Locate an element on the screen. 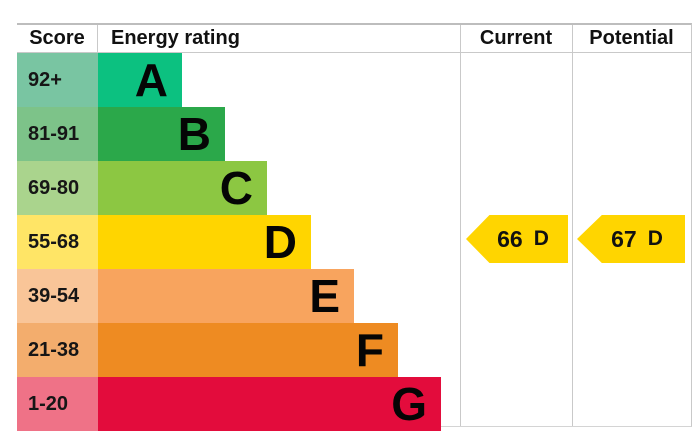 This screenshot has height=441, width=700. rating-row: 81-91 B is located at coordinates (354, 134).